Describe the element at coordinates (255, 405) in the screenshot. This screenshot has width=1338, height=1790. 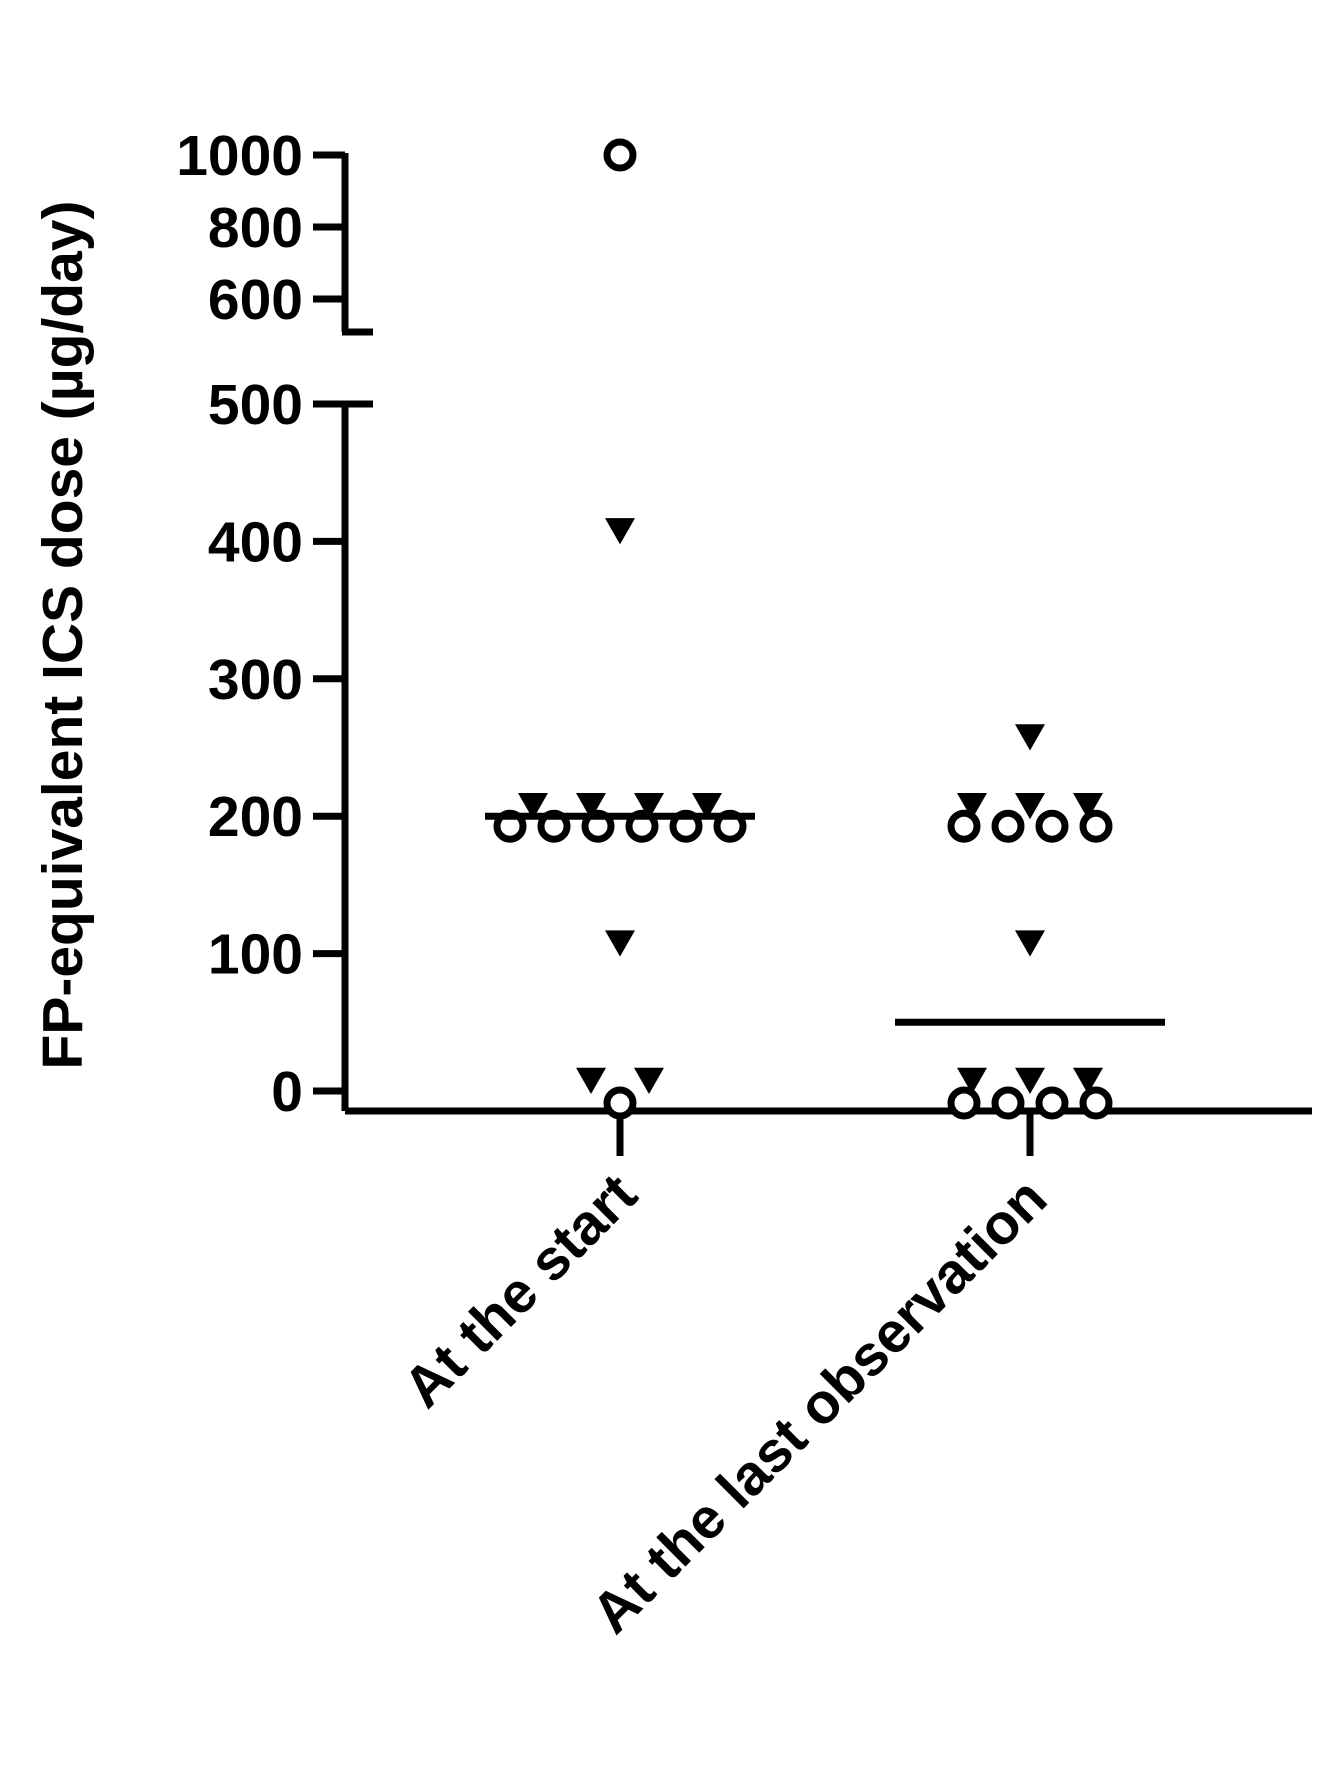
I see `y-tick-label: 500` at that location.